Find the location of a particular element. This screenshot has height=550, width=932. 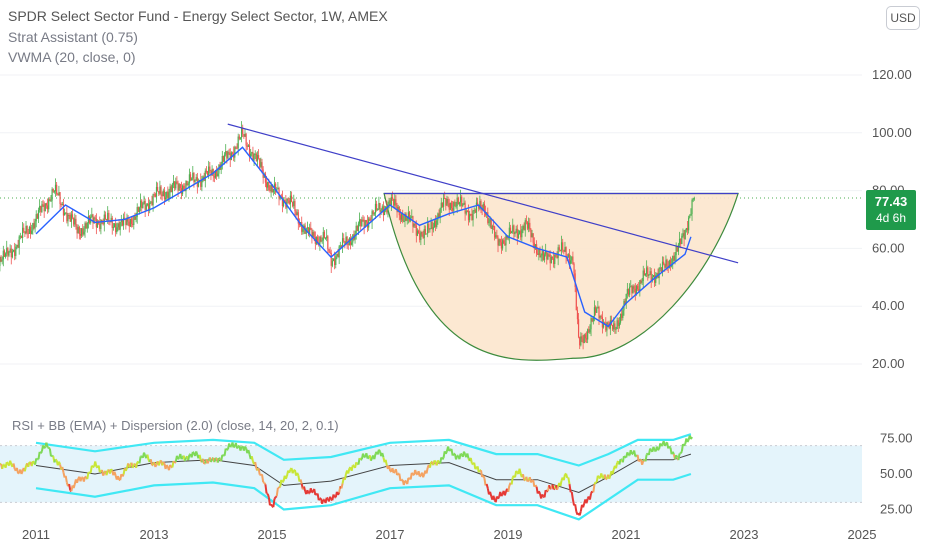

time-tick-label: 2013 is located at coordinates (154, 534).